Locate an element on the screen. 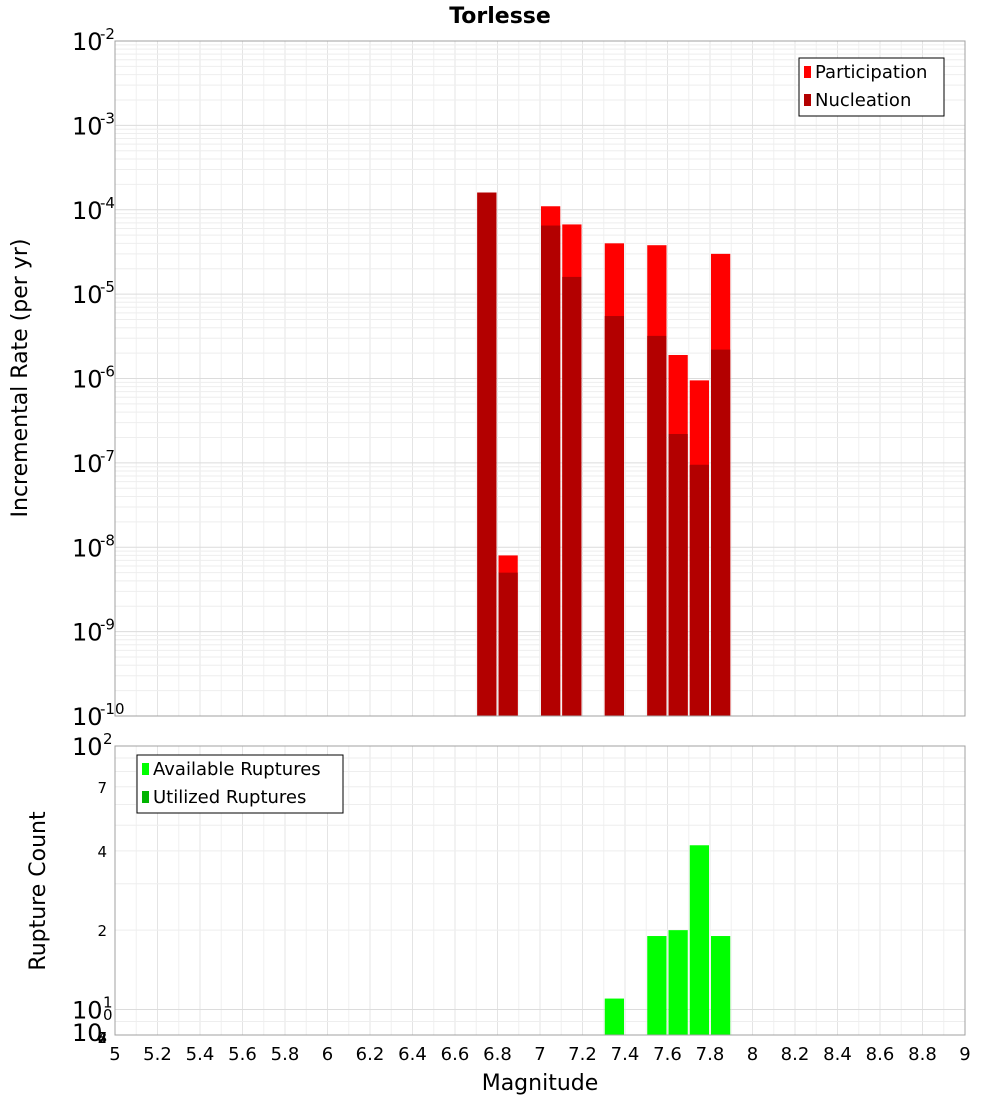 This screenshot has height=1100, width=1000. x-tick-label: 7.4 is located at coordinates (625, 1054).